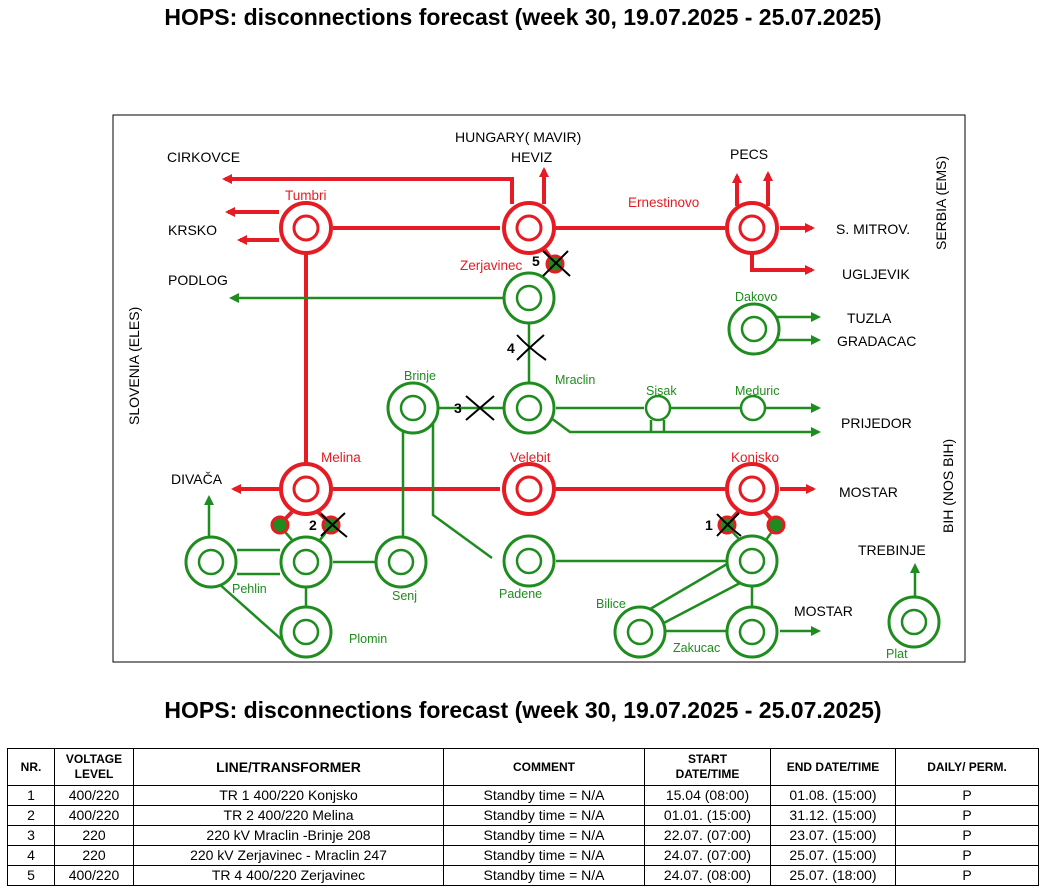  What do you see at coordinates (532, 157) in the screenshot?
I see `label-heviz: HEVIZ` at bounding box center [532, 157].